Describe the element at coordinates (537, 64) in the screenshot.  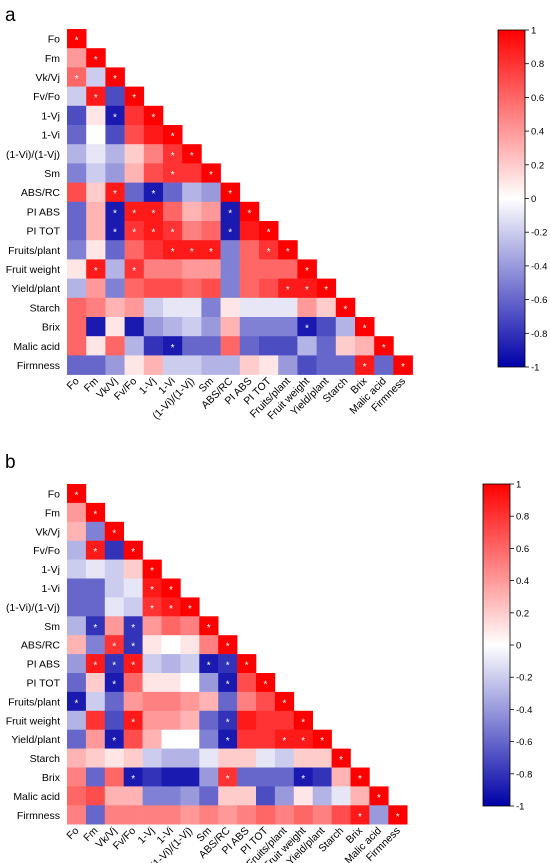
I see `colorbar-tick-label: 0.8` at that location.